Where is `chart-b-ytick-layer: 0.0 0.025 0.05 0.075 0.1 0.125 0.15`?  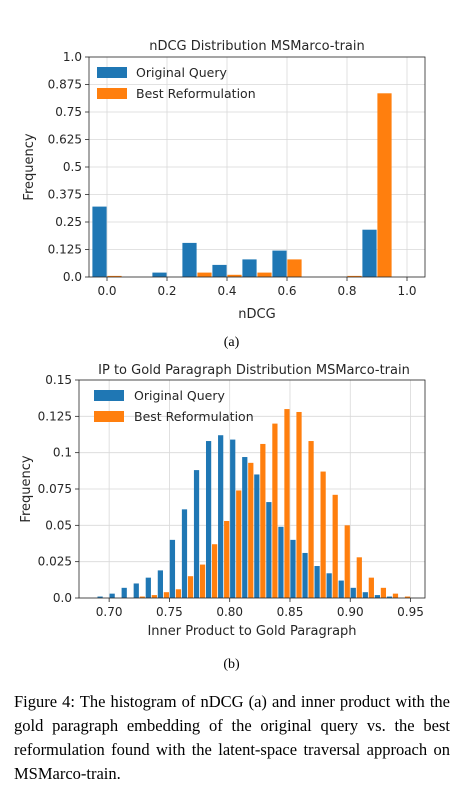 chart-b-ytick-layer: 0.0 0.025 0.05 0.075 0.1 0.125 0.15 is located at coordinates (58, 489).